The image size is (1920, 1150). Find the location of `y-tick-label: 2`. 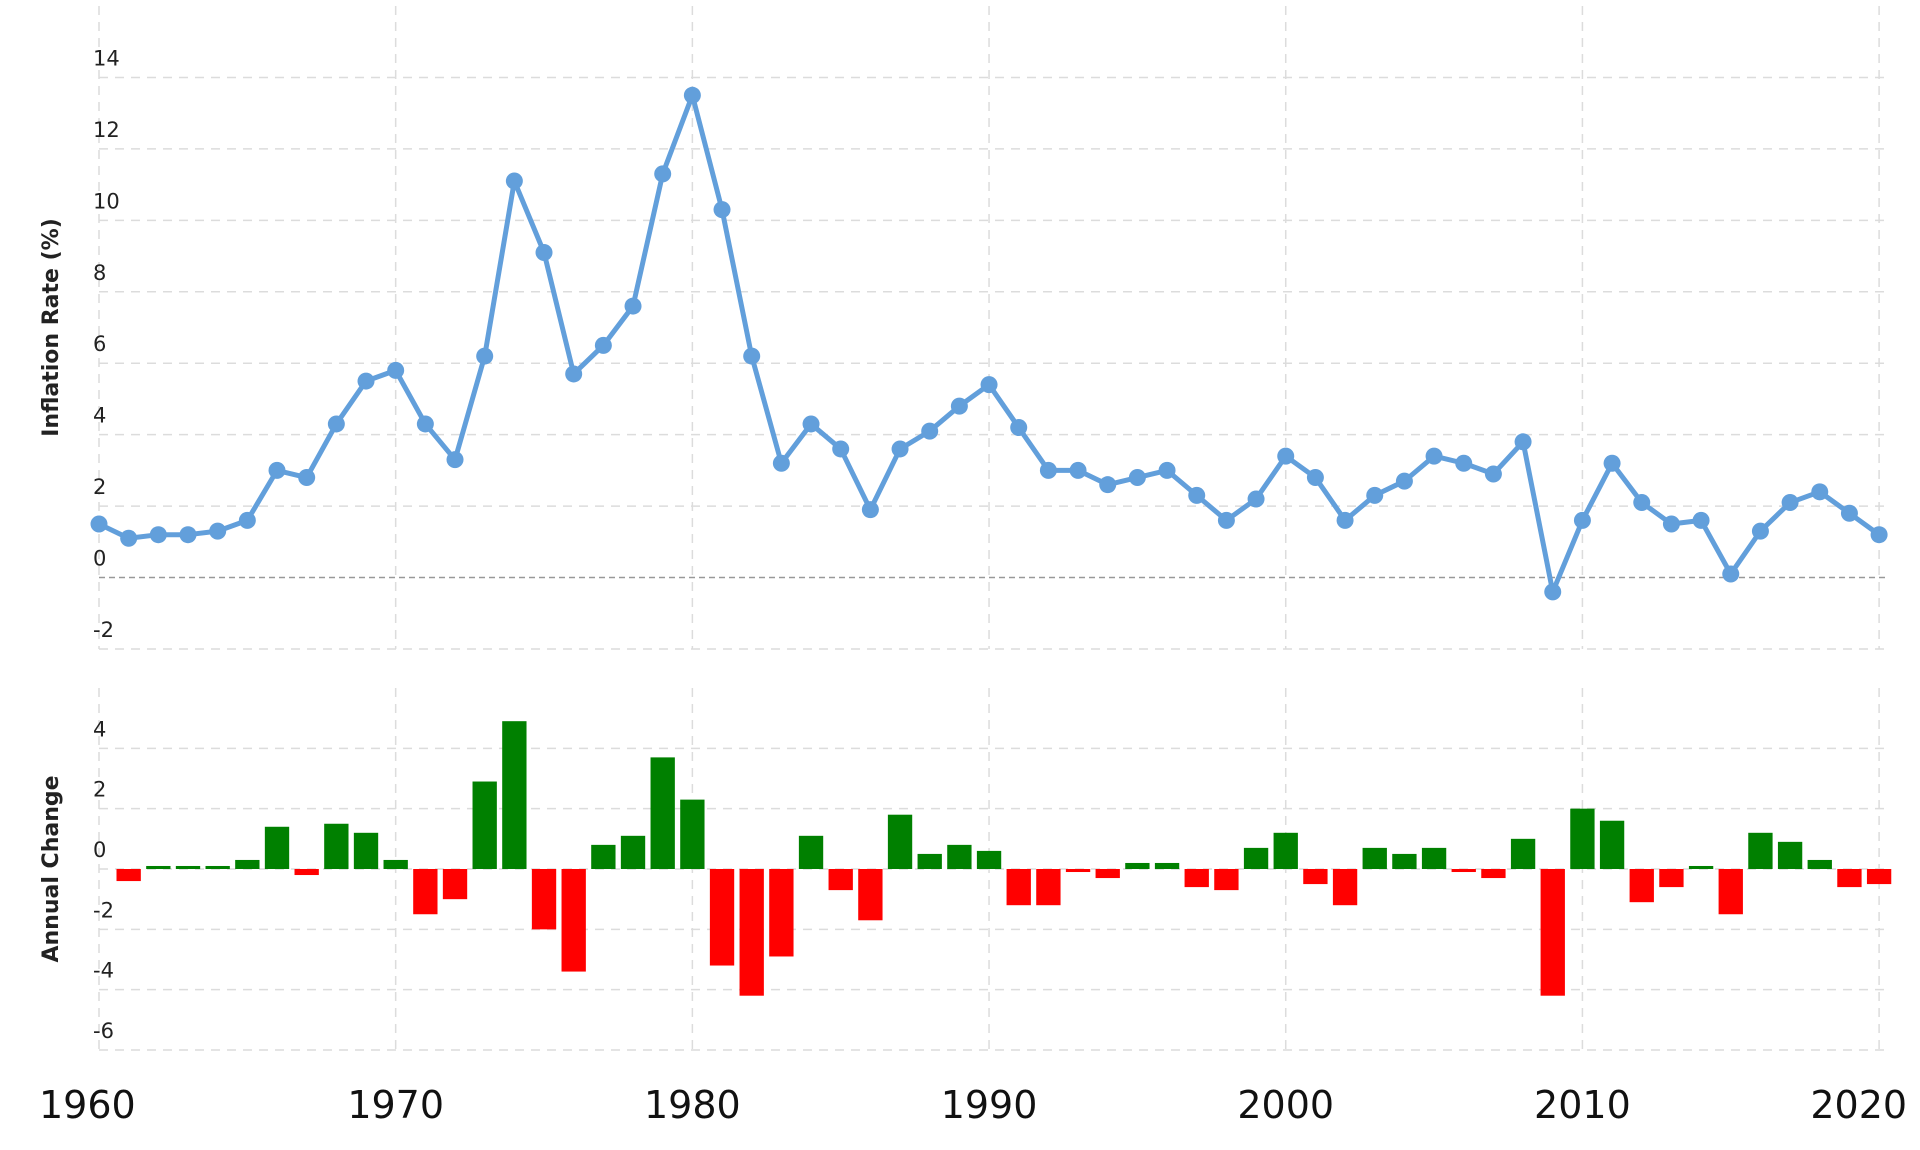

y-tick-label: 2 is located at coordinates (99, 487).